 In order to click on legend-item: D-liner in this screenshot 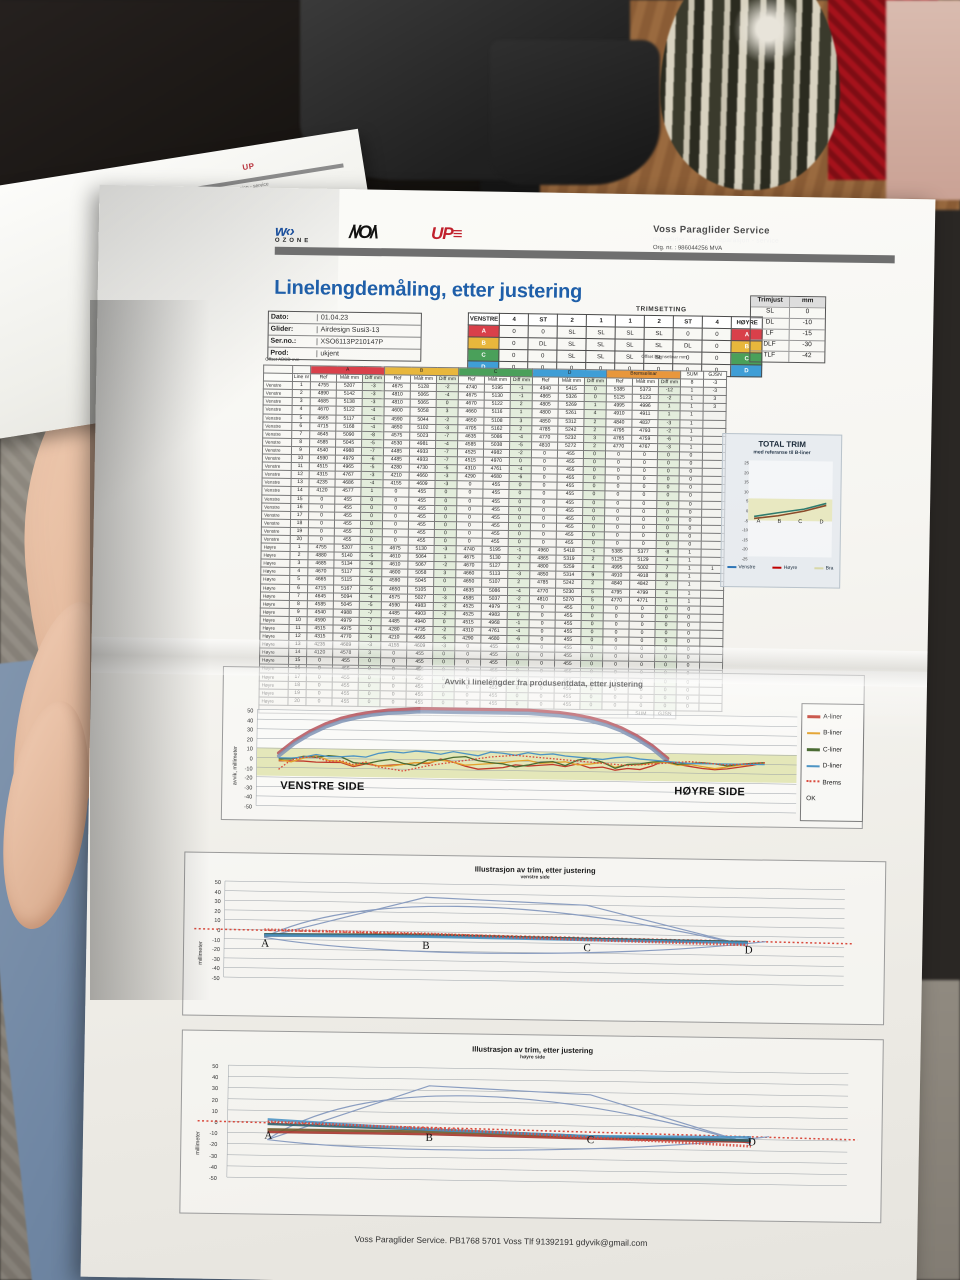, I will do `click(834, 766)`.